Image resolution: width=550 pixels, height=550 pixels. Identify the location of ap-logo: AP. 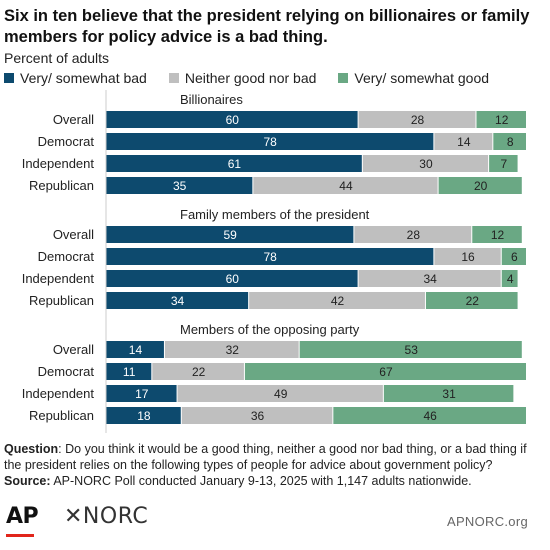
(22, 516).